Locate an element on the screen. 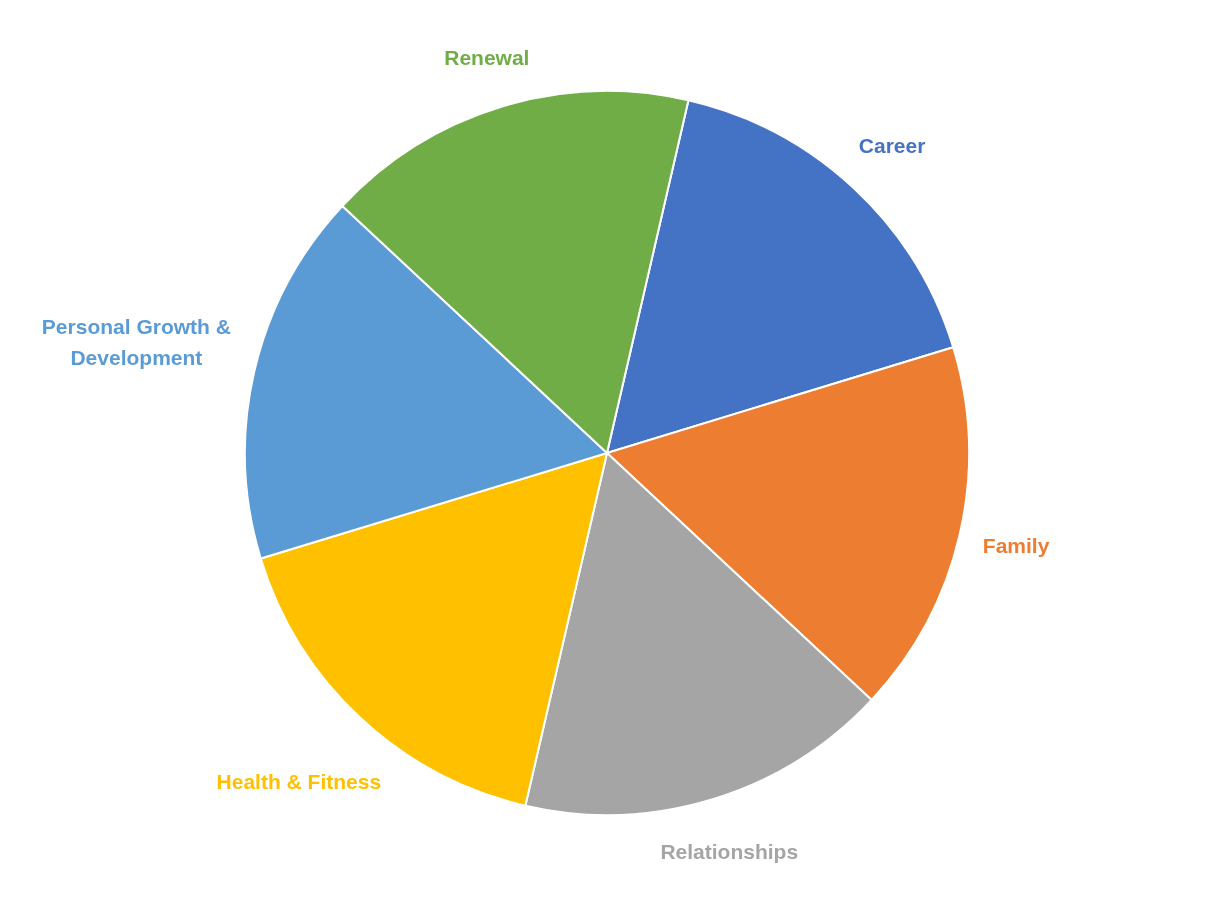  slice-label: Career is located at coordinates (892, 146).